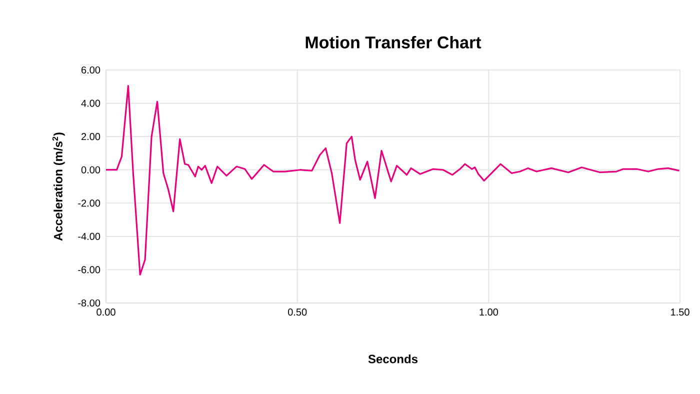 The height and width of the screenshot is (394, 700). I want to click on y-tick-label: 6.00, so click(91, 70).